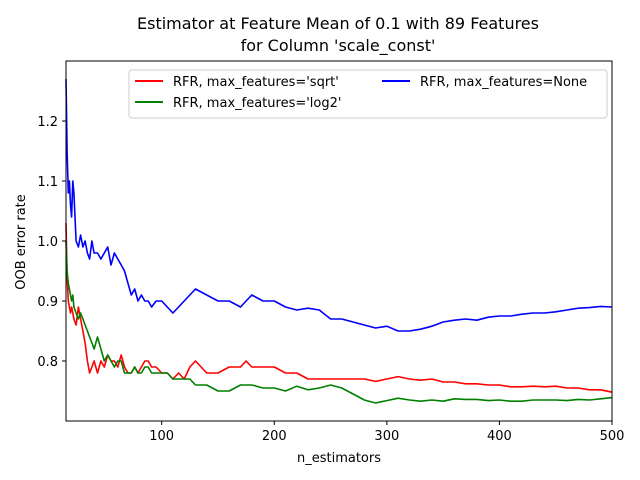 Image resolution: width=640 pixels, height=480 pixels. Describe the element at coordinates (338, 46) in the screenshot. I see `chart-title-line-2: for Column 'scale_const'` at that location.